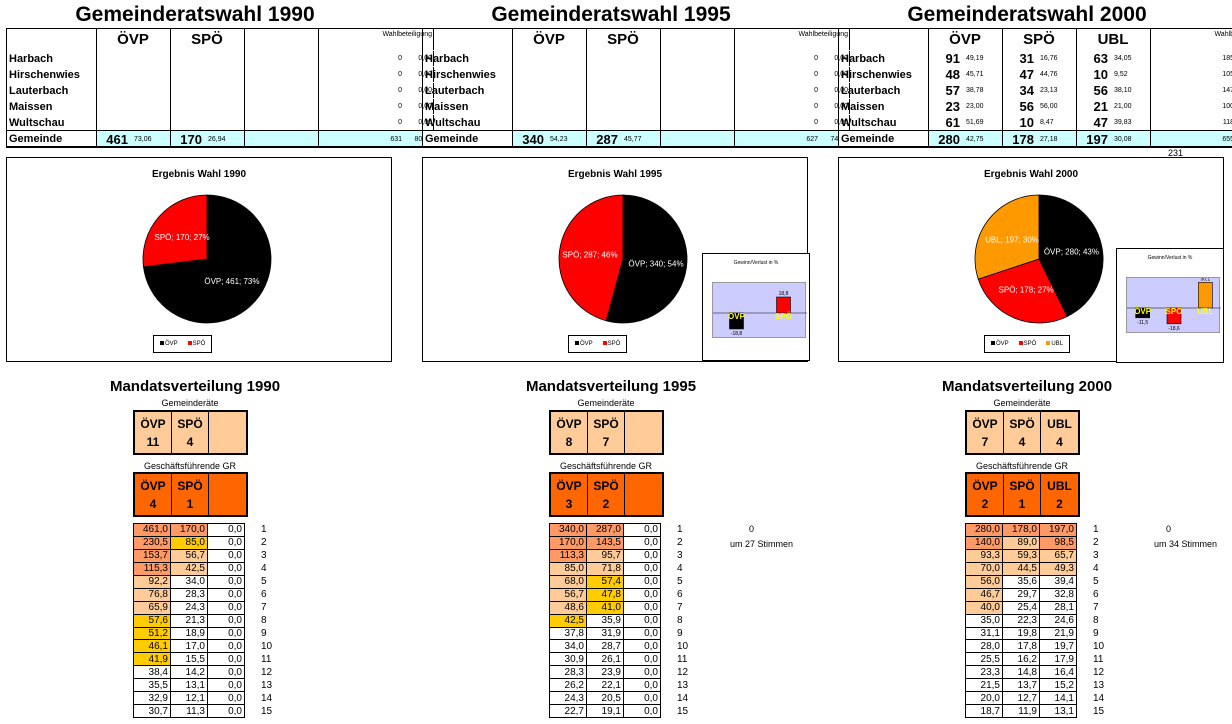 The height and width of the screenshot is (724, 1232). I want to click on seat-cell: SPÖ 2, so click(606, 494).